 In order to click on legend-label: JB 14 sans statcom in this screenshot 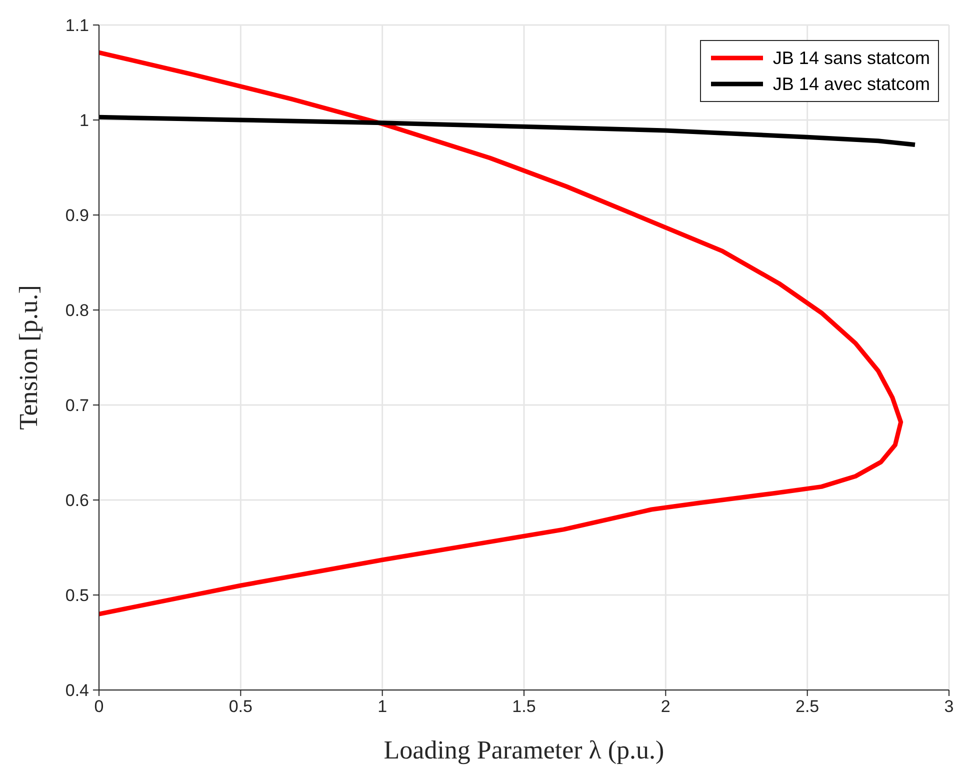, I will do `click(851, 58)`.